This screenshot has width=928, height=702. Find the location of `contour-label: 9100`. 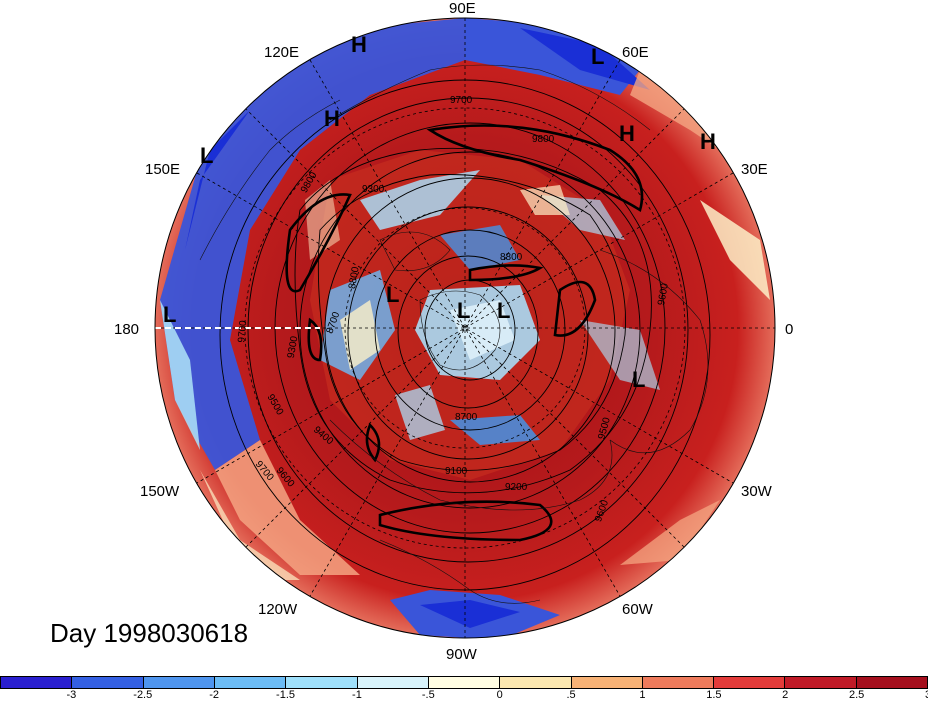

contour-label: 9100 is located at coordinates (456, 471).